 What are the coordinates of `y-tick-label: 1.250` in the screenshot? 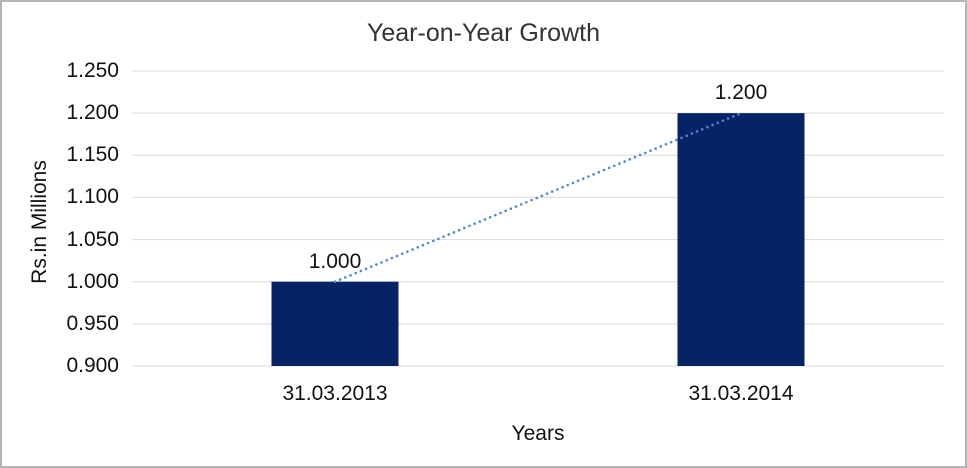 It's located at (92, 70).